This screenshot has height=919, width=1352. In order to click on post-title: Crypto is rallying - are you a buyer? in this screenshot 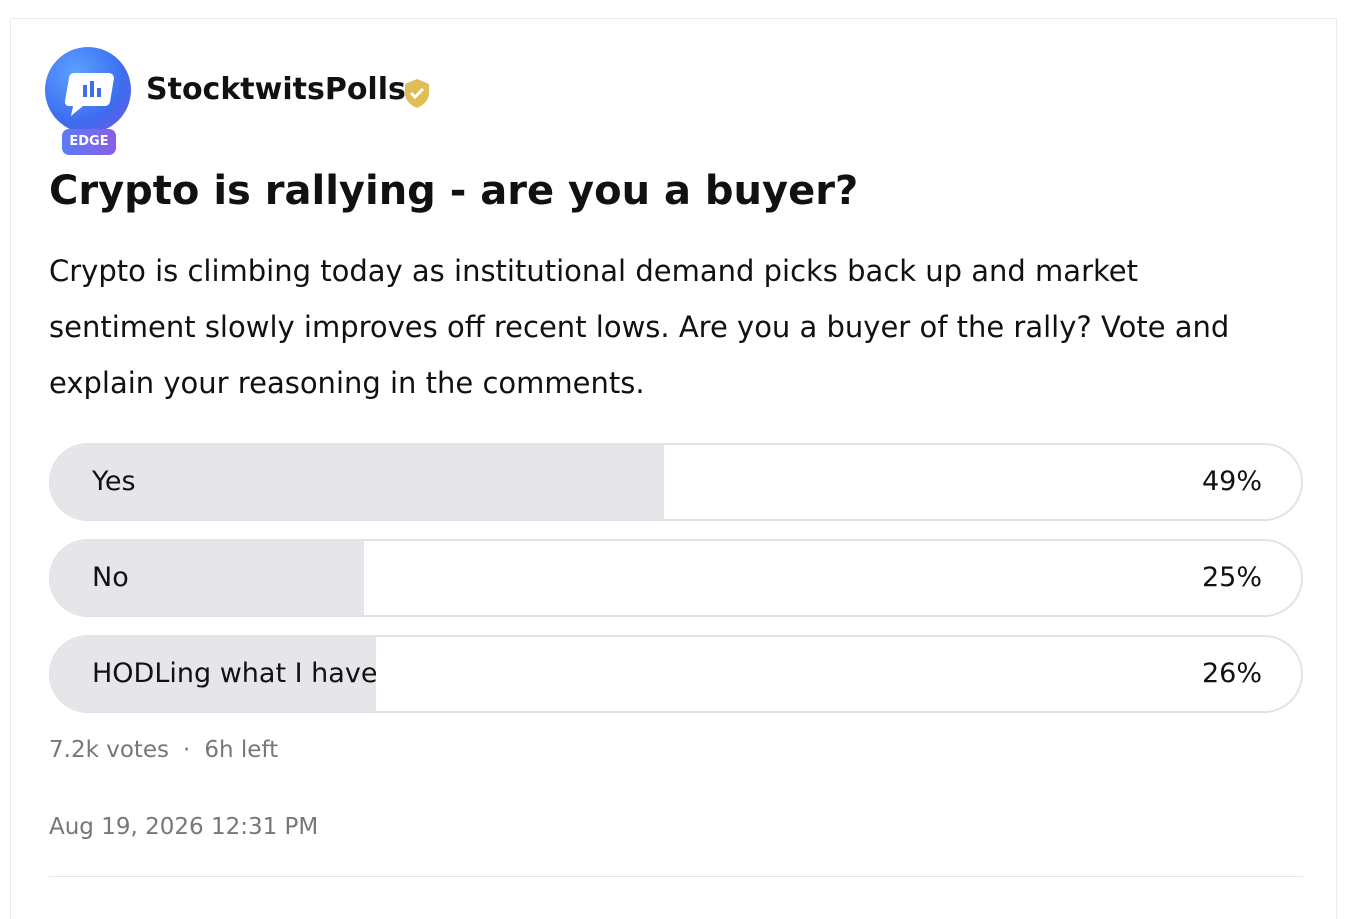, I will do `click(454, 191)`.